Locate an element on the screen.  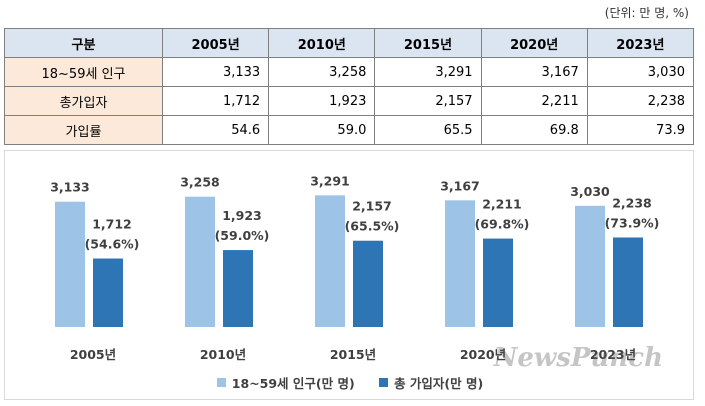
table-cell: 3,133 is located at coordinates (215, 72).